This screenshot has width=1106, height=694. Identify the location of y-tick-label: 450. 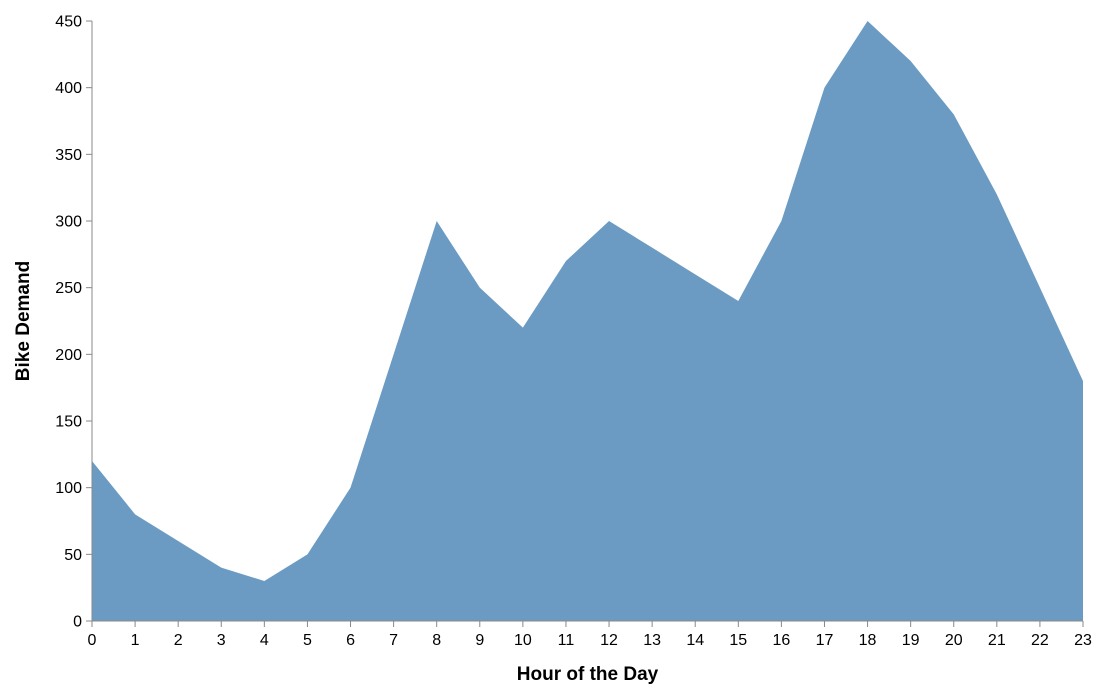
(68, 22).